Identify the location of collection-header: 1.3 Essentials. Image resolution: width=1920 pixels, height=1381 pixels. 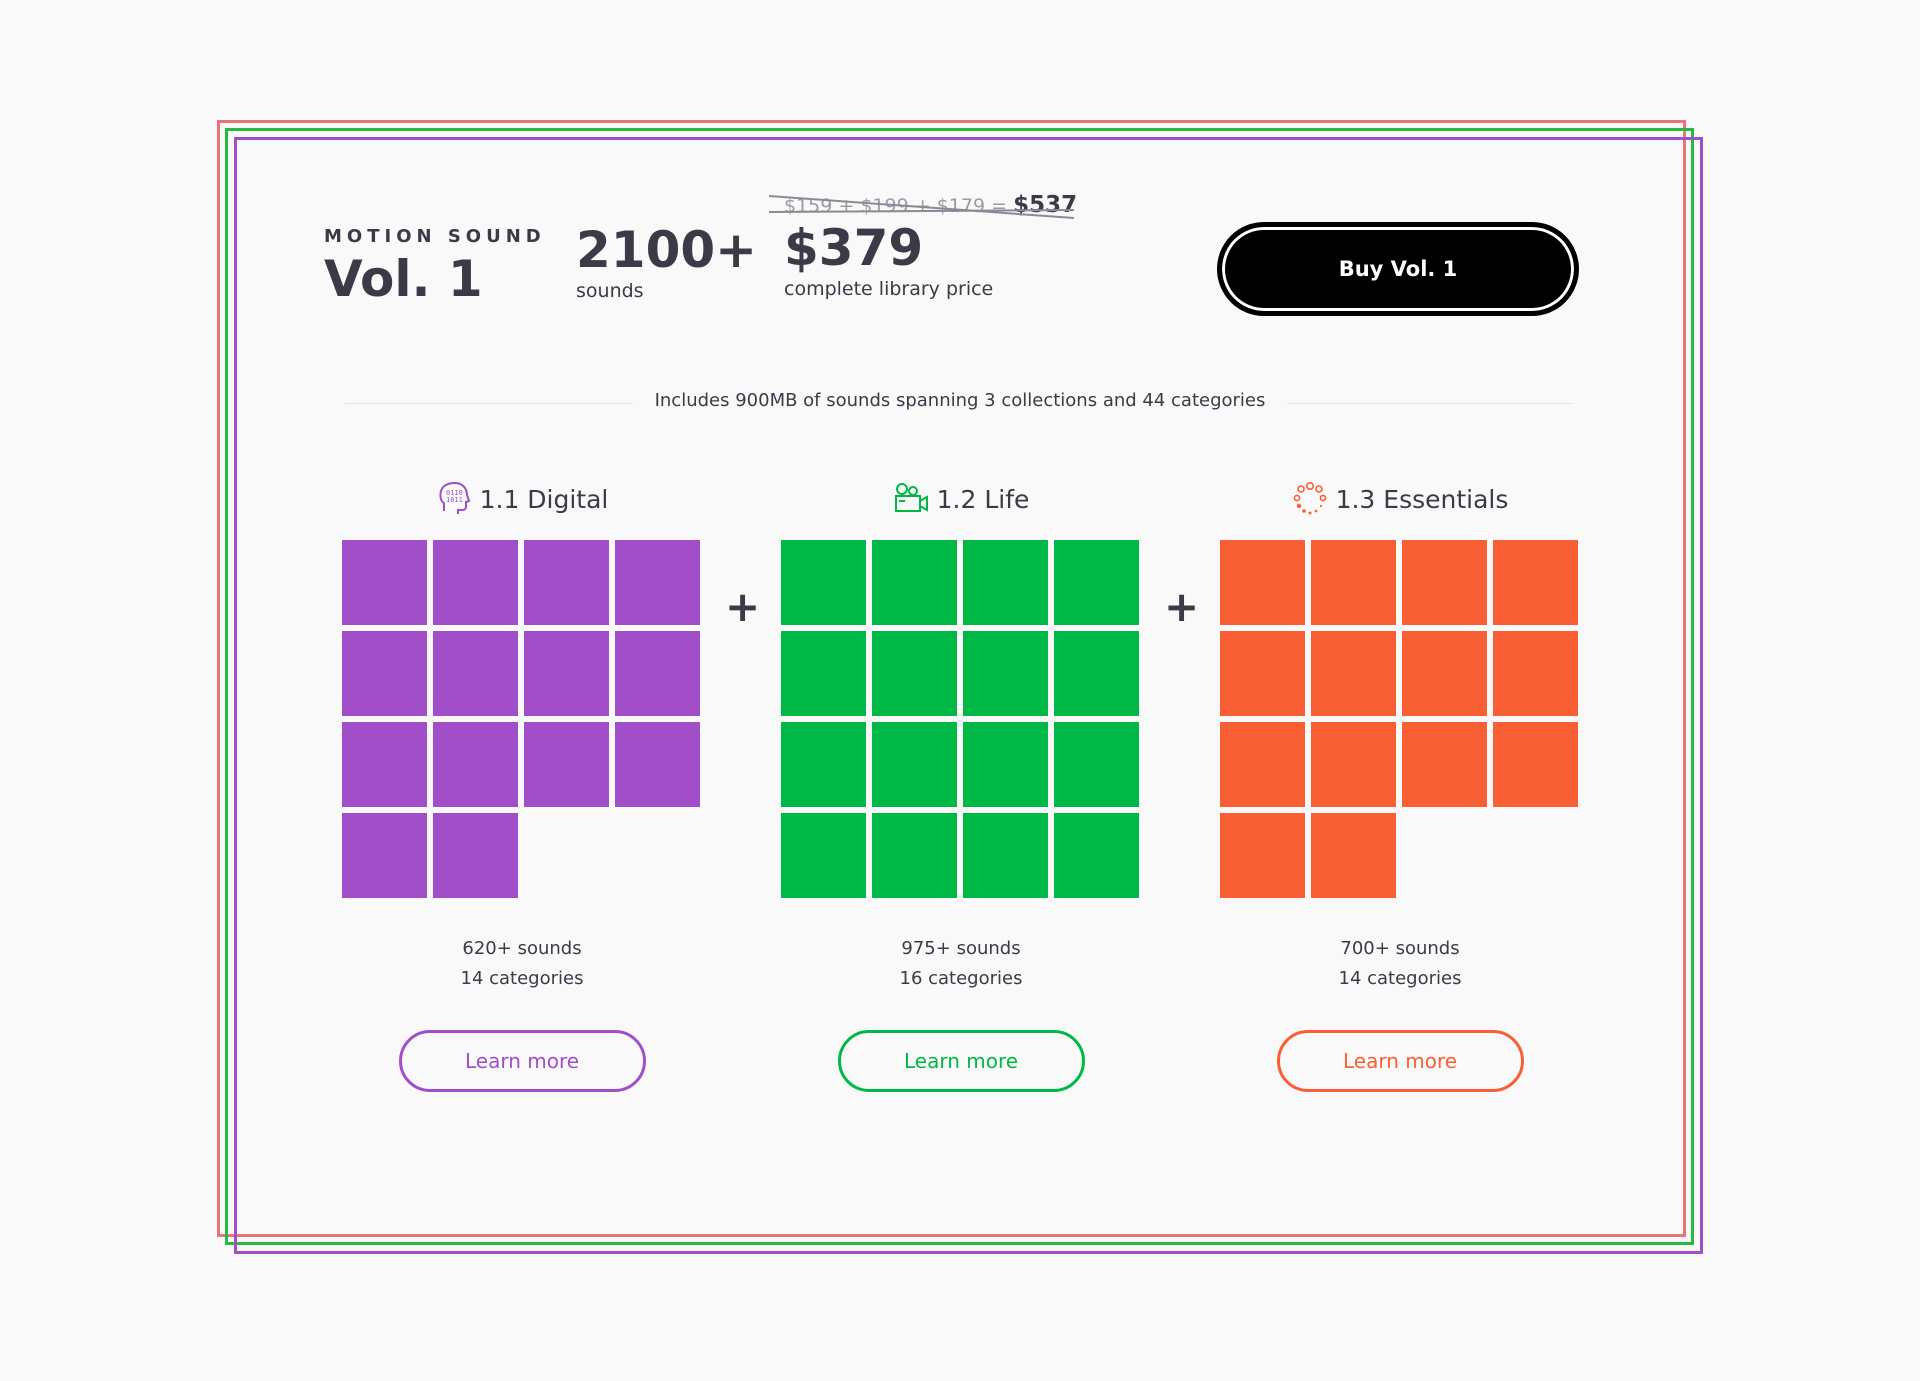
(1400, 499).